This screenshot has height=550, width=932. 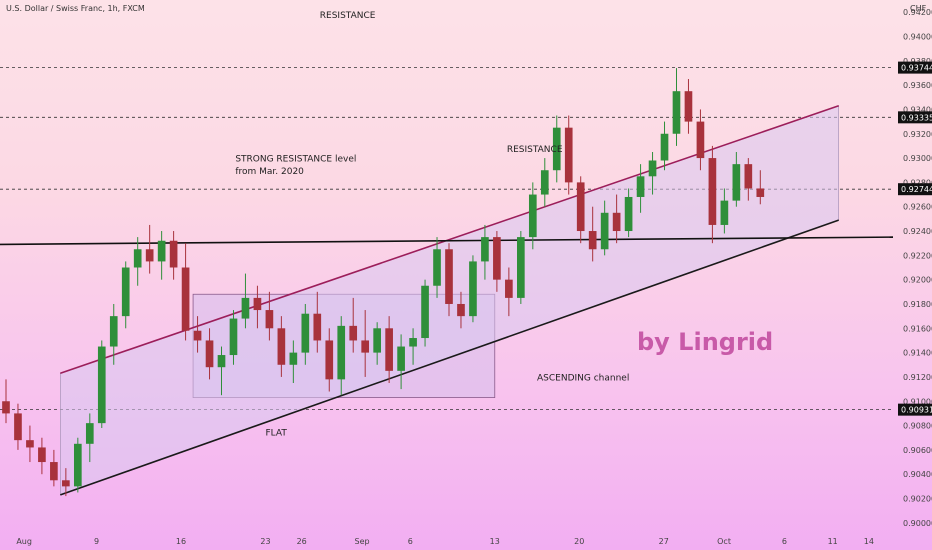 I want to click on currency-label: CHF, so click(x=918, y=8).